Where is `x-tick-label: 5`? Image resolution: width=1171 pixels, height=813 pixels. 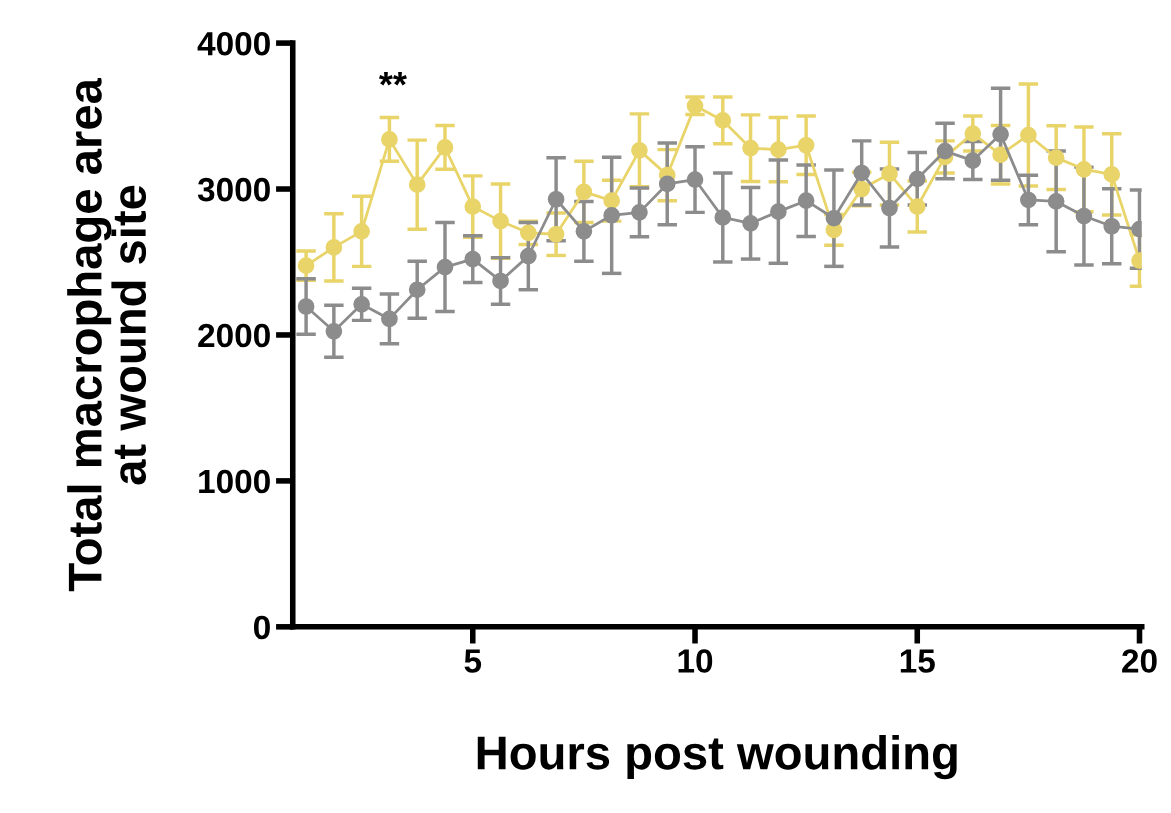
x-tick-label: 5 is located at coordinates (473, 661).